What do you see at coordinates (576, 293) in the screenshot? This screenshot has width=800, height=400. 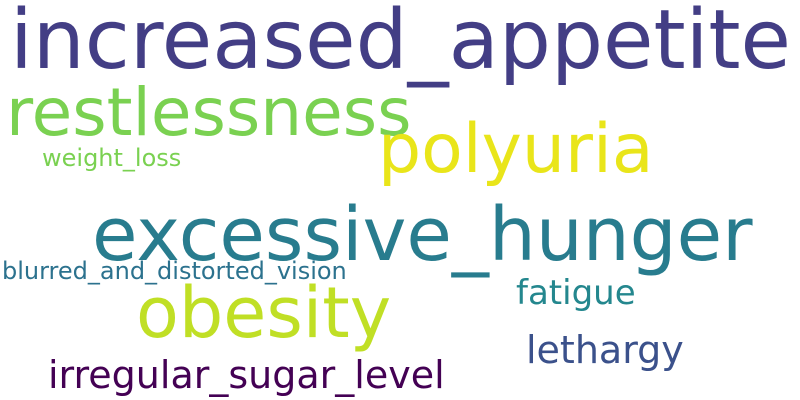 I see `word-fatigue: fatigue` at bounding box center [576, 293].